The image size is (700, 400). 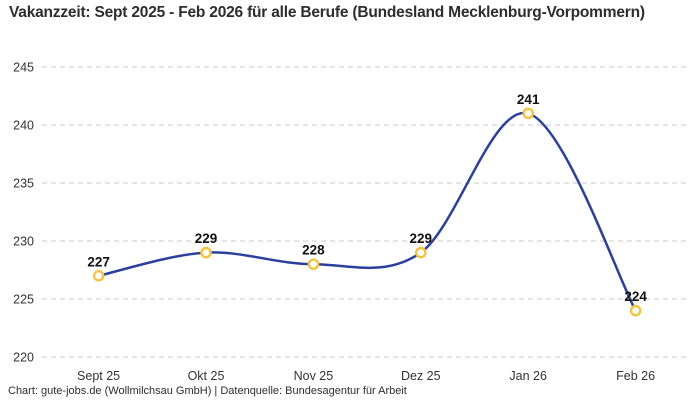 What do you see at coordinates (23, 300) in the screenshot?
I see `y-axis-tick-label: 225` at bounding box center [23, 300].